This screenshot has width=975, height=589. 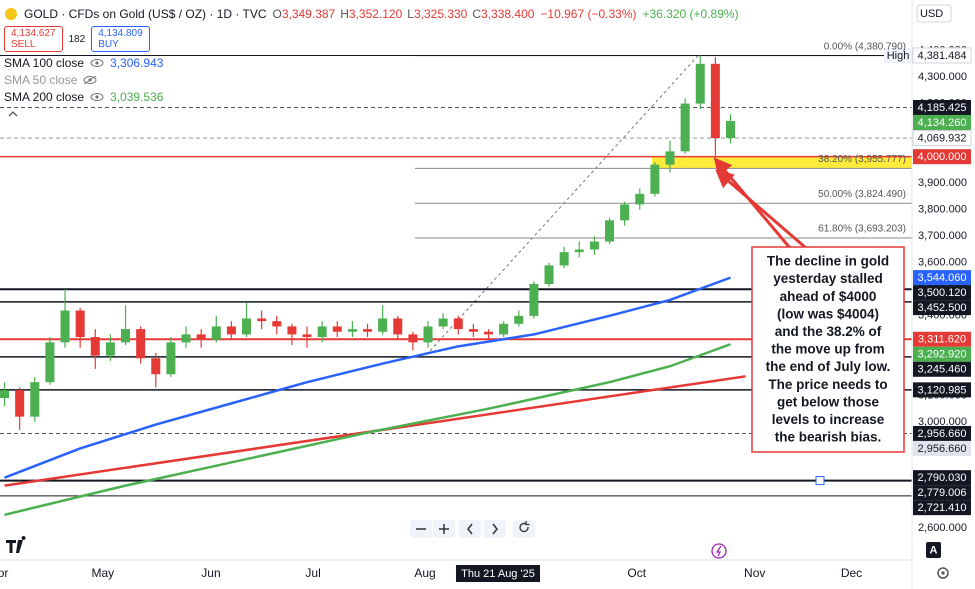 I want to click on zoom-in-icon, so click(x=444, y=529).